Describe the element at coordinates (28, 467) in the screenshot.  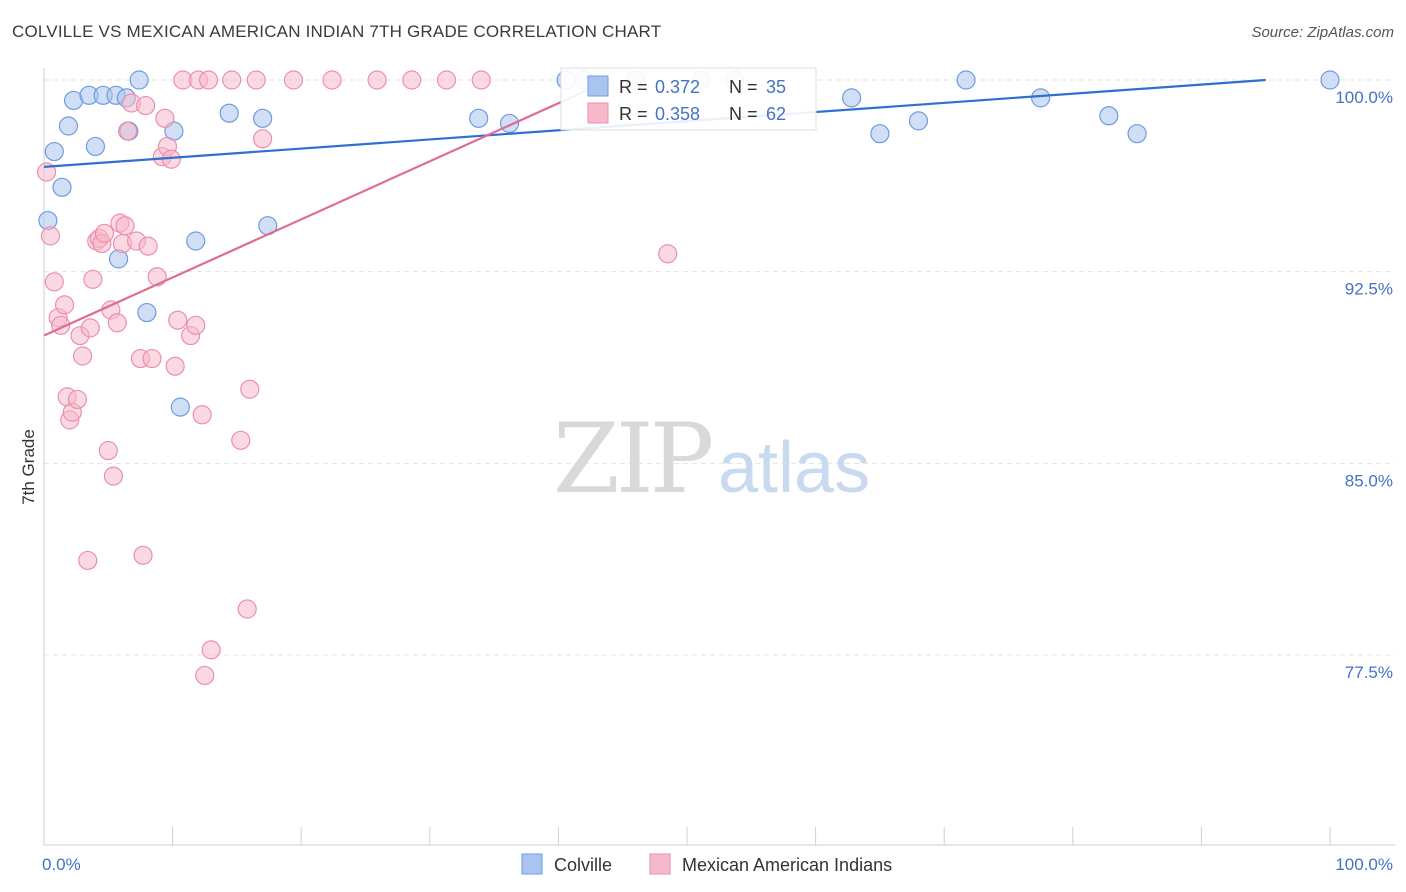
I see `y-axis-title: 7th Grade` at that location.